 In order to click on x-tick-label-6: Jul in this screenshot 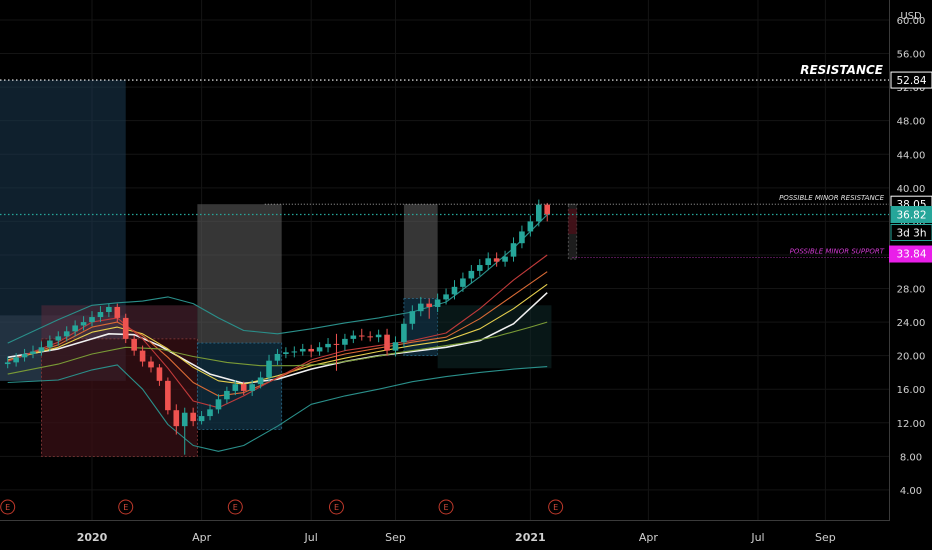, I will do `click(757, 537)`.